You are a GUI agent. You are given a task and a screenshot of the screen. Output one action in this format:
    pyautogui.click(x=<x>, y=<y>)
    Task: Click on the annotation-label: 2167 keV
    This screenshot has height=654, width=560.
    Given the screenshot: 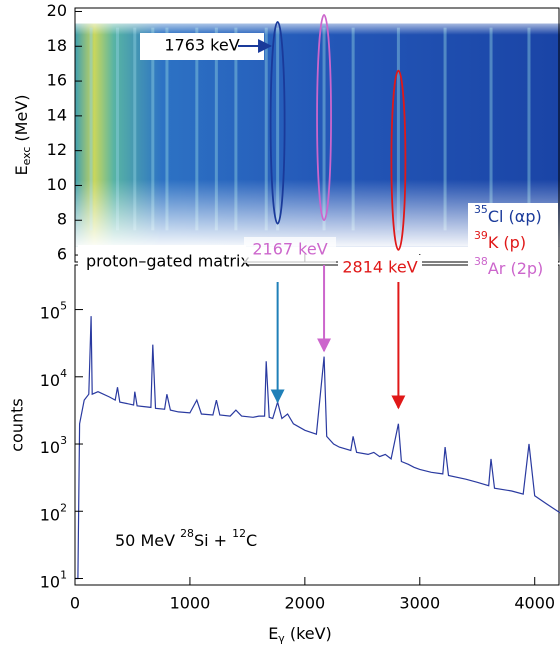 What is the action you would take?
    pyautogui.click(x=289, y=249)
    